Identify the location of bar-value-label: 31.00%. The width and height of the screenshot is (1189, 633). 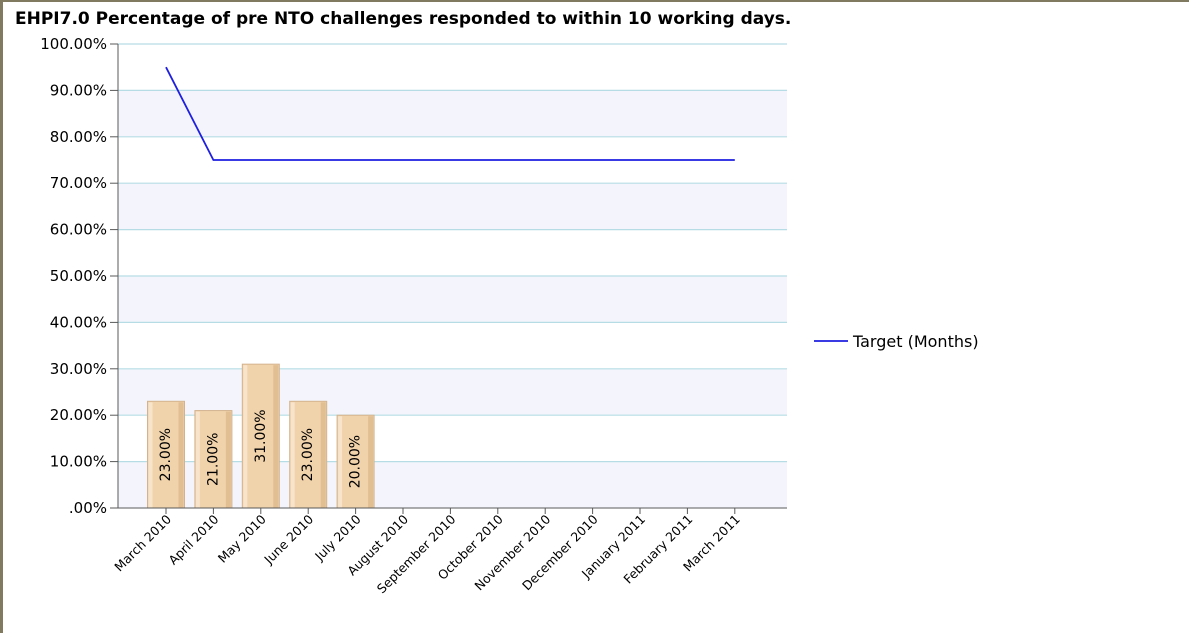
(261, 435).